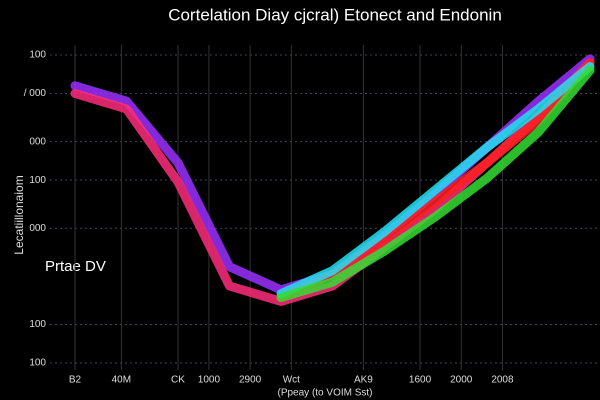  I want to click on x-tick-label: 1600, so click(420, 380).